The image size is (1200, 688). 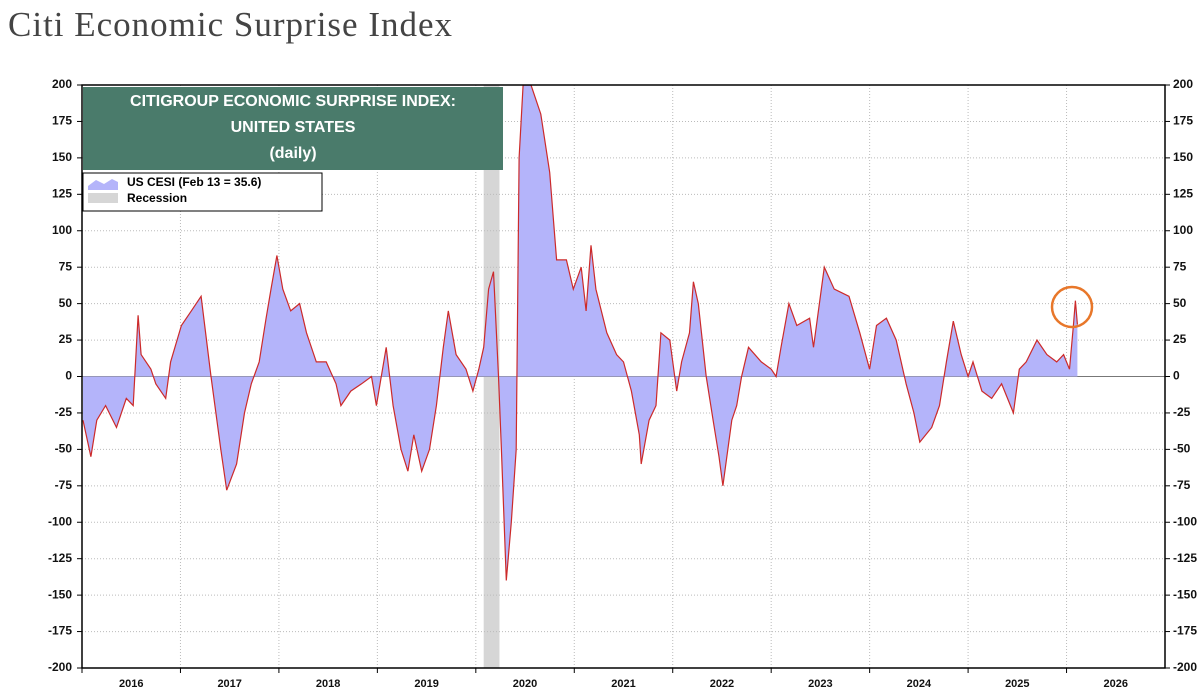 I want to click on y2-tick-label: -25, so click(x=1182, y=412).